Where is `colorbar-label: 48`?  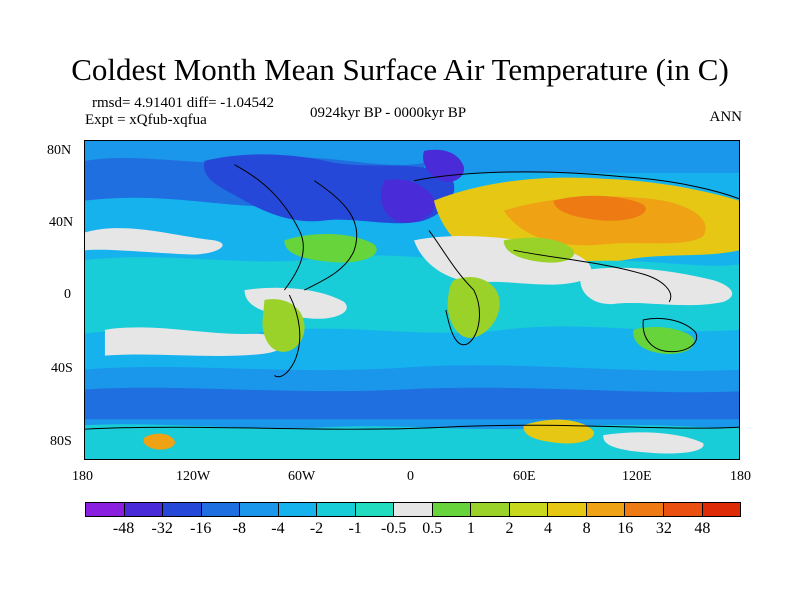
colorbar-label: 48 is located at coordinates (702, 528).